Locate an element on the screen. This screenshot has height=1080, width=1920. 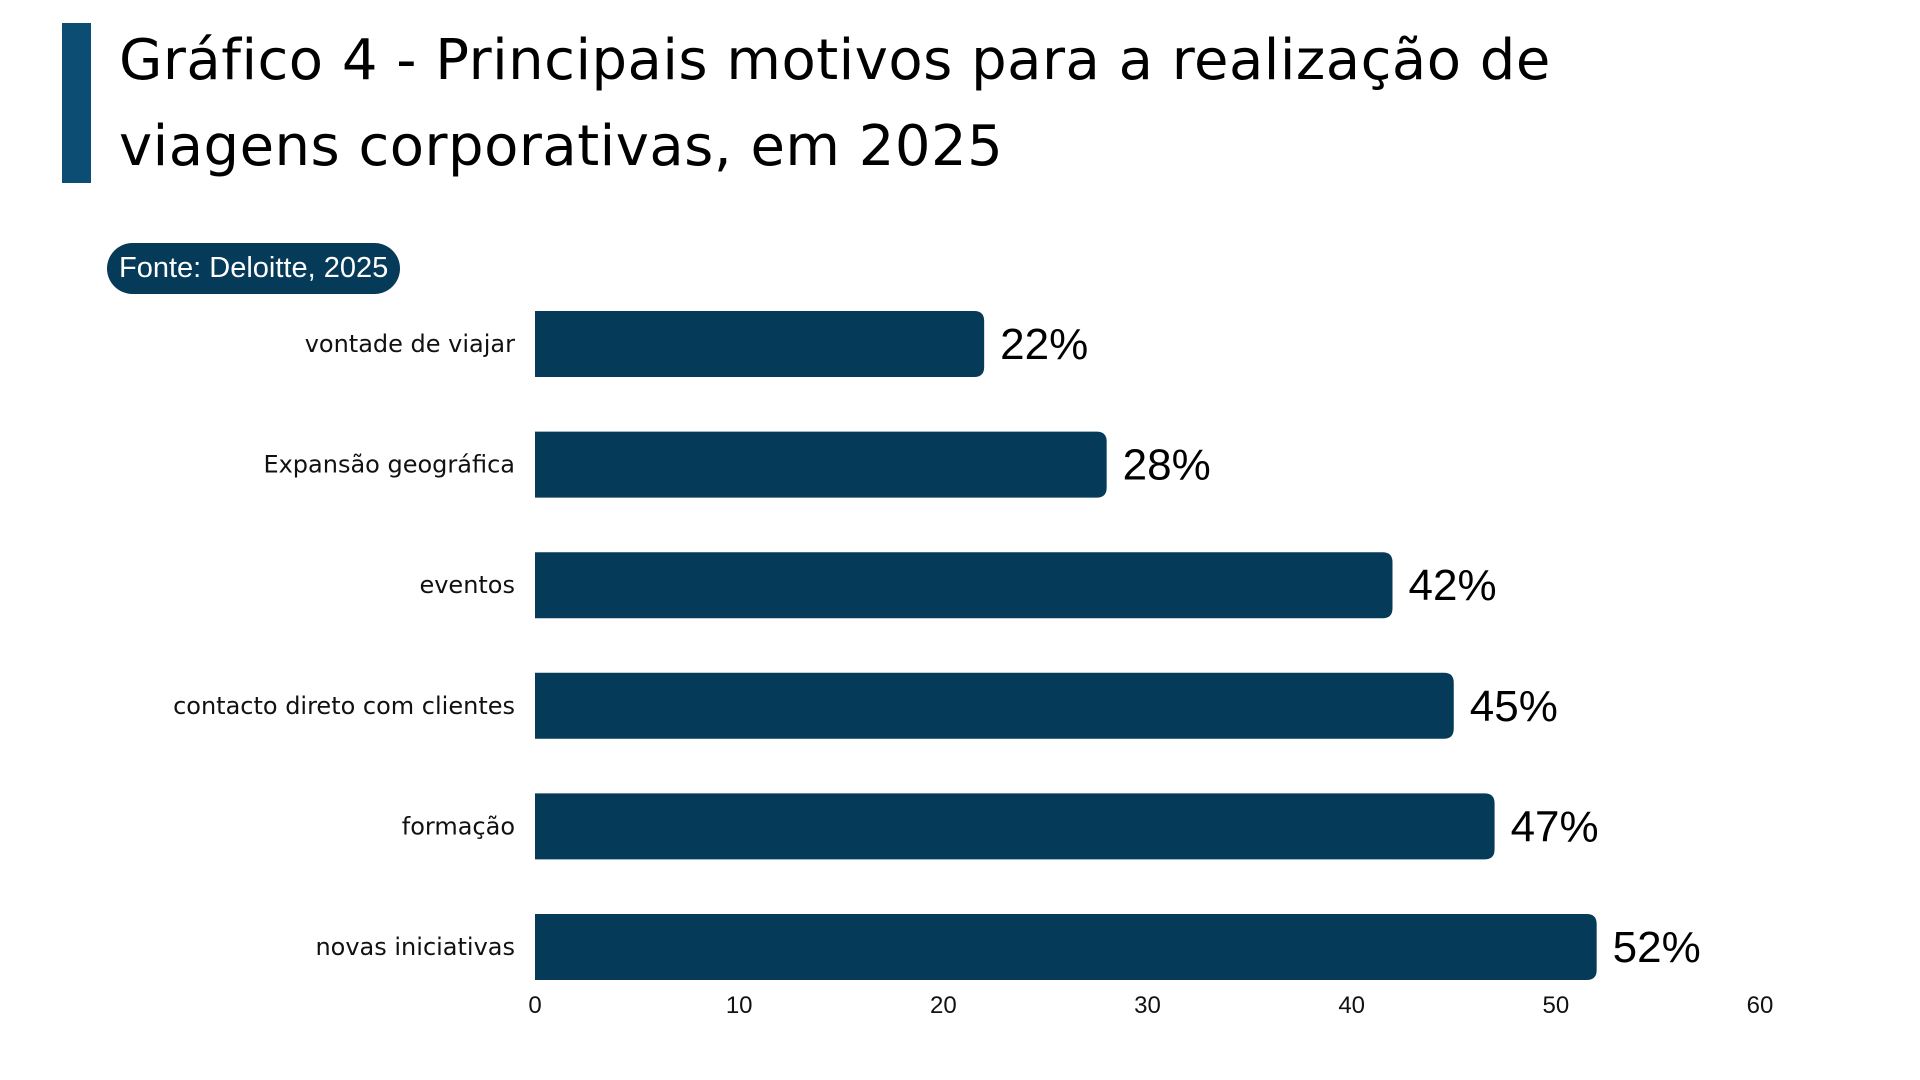
category-label: eventos is located at coordinates (467, 585).